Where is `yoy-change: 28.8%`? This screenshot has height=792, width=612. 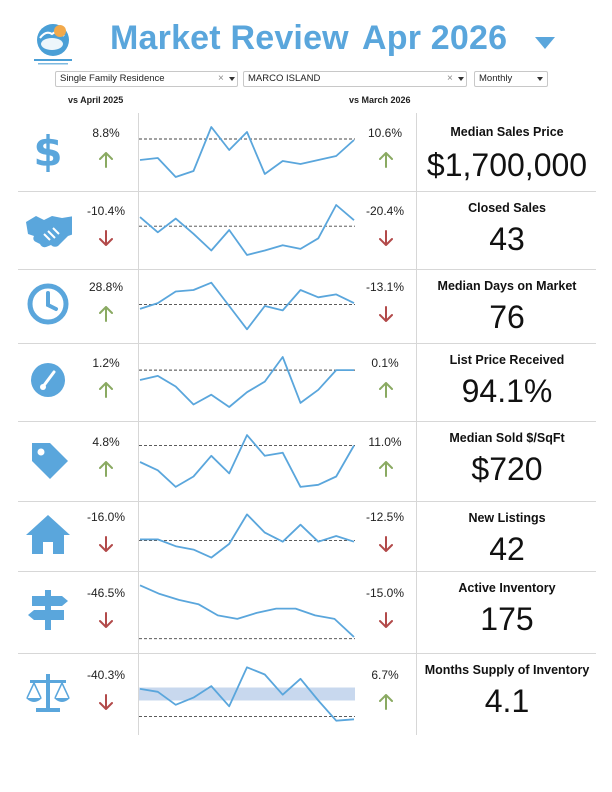
yoy-change: 28.8% is located at coordinates (106, 287).